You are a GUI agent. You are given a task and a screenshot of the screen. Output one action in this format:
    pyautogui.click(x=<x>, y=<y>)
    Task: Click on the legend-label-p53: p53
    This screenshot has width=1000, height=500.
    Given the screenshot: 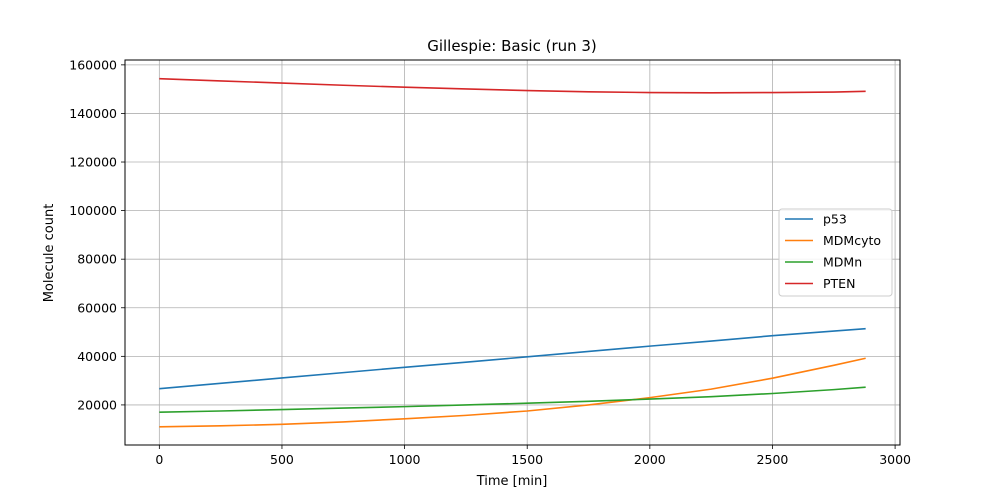 What is the action you would take?
    pyautogui.click(x=835, y=219)
    